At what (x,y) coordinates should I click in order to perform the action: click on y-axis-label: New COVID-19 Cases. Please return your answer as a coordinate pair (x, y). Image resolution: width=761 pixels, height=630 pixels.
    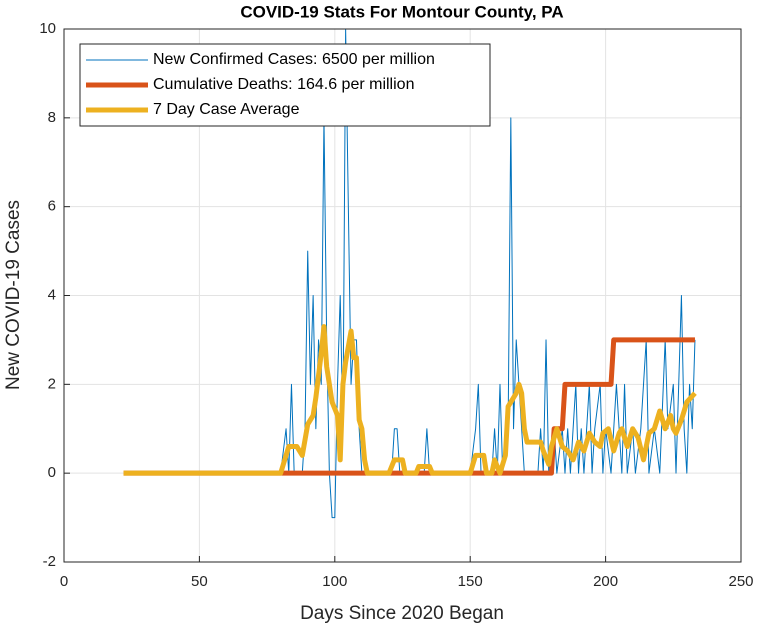
    Looking at the image, I should click on (13, 295).